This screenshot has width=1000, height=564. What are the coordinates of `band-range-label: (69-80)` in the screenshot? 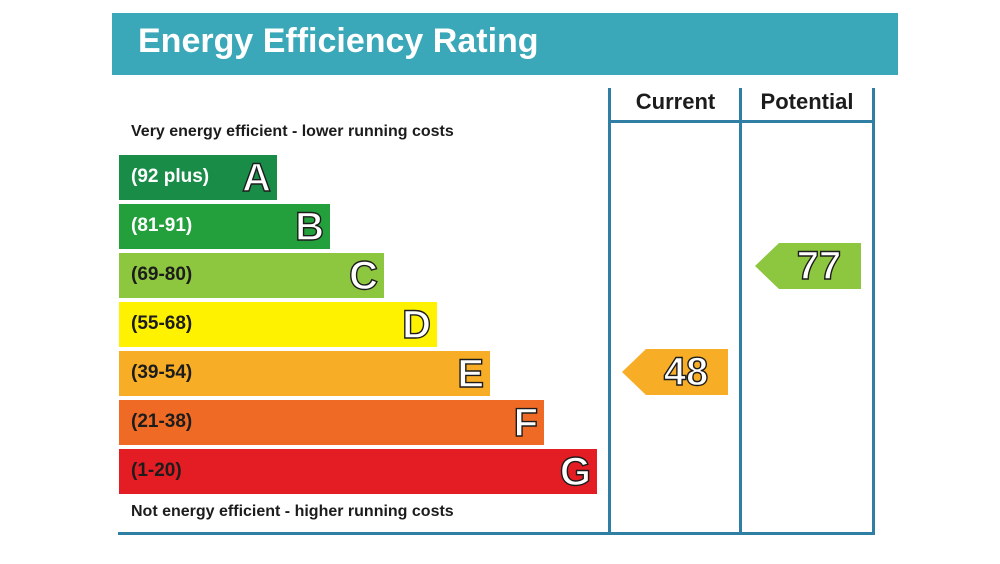 It's located at (162, 274).